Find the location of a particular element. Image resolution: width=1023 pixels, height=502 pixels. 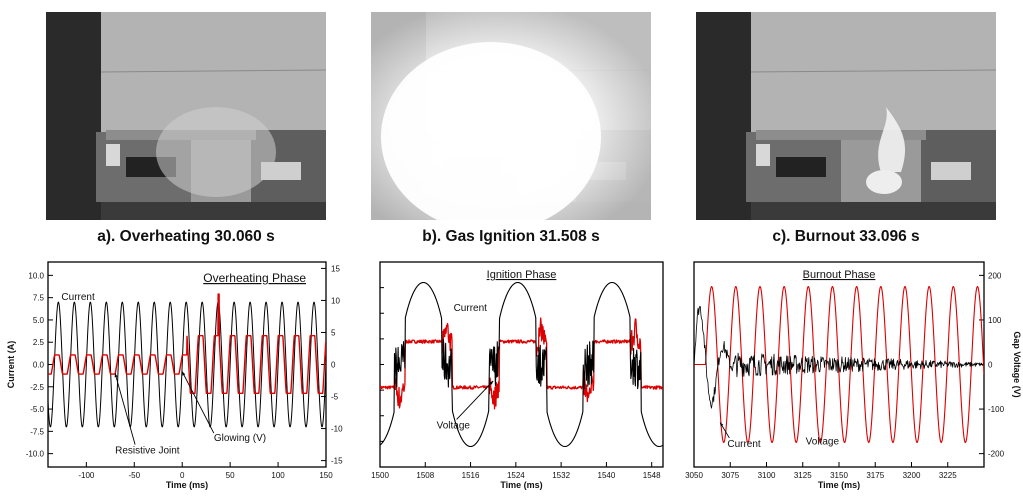

x-tick-label: 3075 is located at coordinates (730, 475).